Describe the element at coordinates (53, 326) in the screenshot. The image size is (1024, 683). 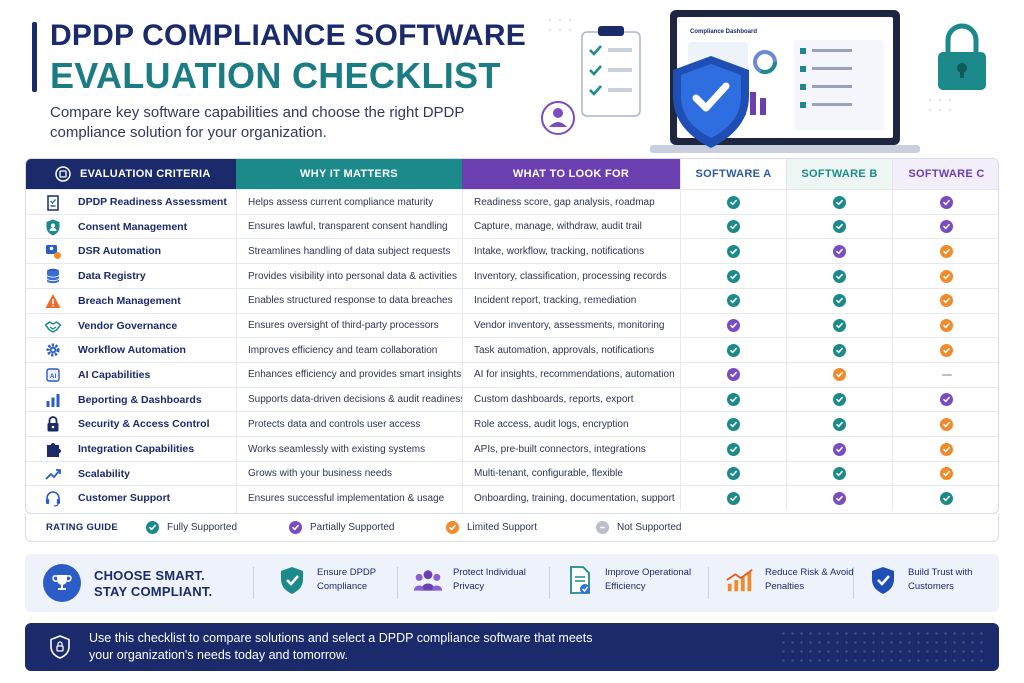
I see `handshake-icon` at that location.